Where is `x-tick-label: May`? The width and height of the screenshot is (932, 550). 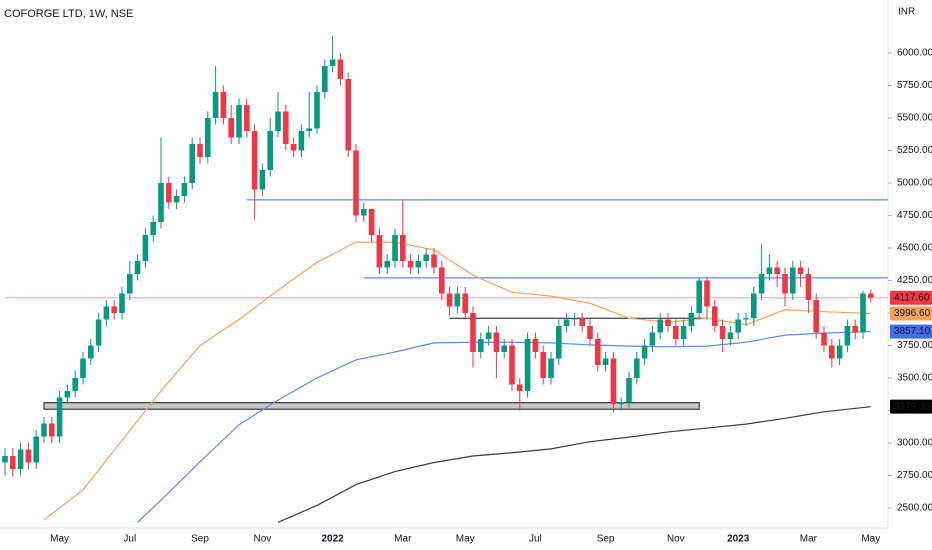
x-tick-label: May is located at coordinates (59, 539).